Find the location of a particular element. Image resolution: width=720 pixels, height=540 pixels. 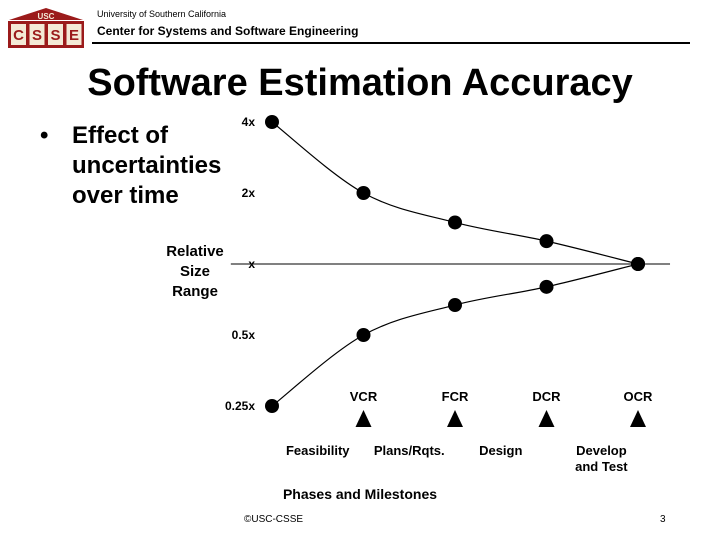

milestone-label: FCR is located at coordinates (455, 396).